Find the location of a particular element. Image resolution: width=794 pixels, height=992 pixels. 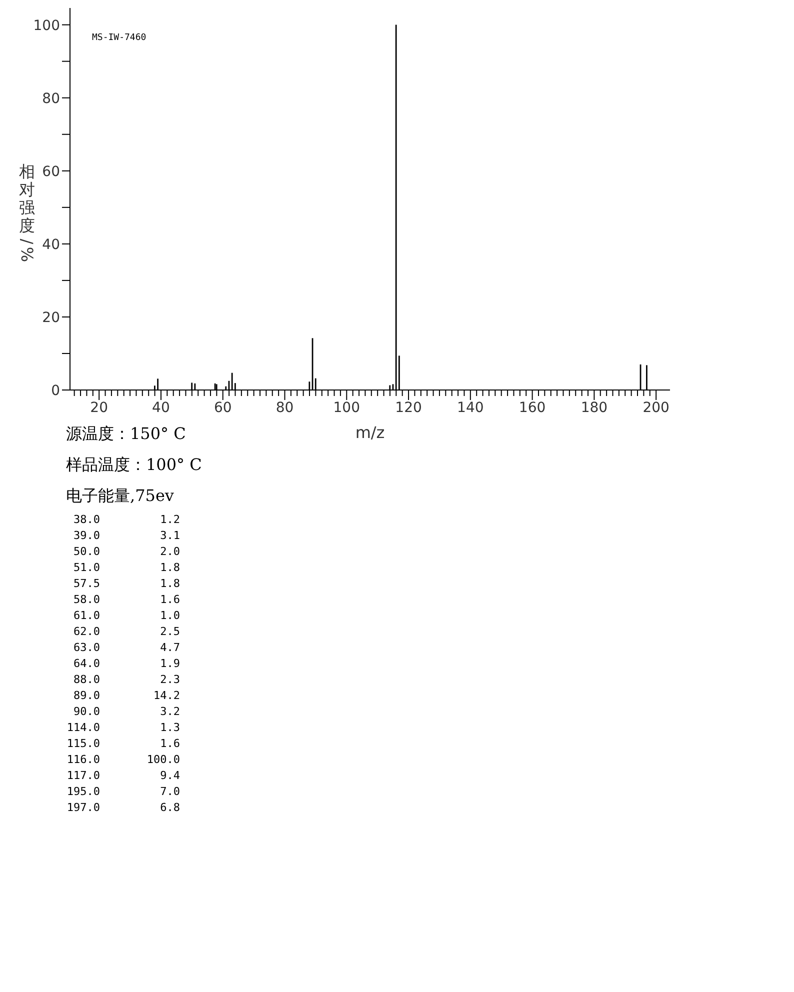

text: 电子能量,75ev is located at coordinates (120, 496).